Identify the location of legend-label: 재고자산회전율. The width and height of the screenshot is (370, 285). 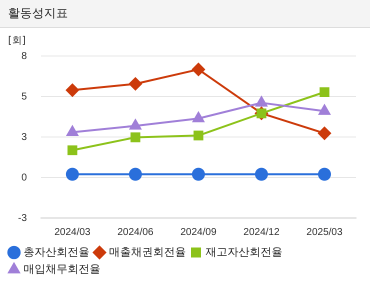
(244, 251).